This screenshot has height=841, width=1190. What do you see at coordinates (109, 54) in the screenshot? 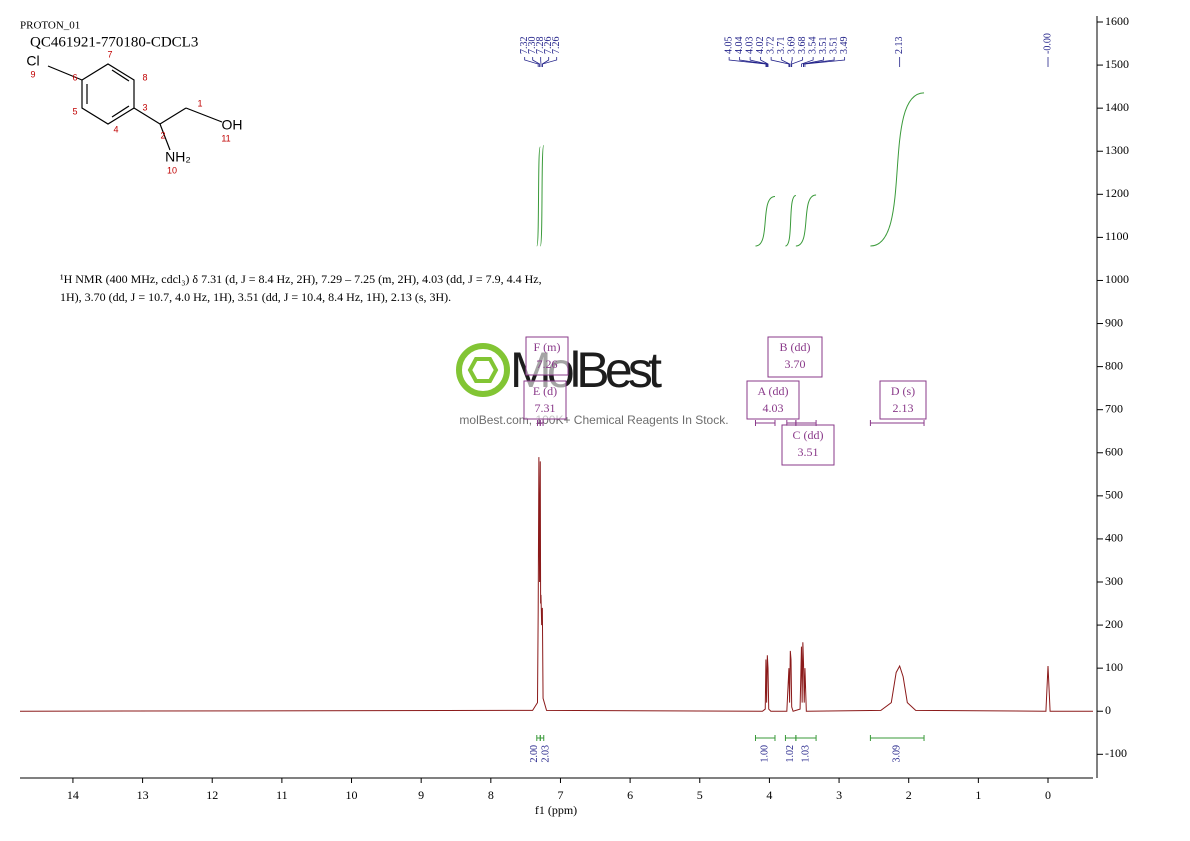
I see `atom-number: 7` at bounding box center [109, 54].